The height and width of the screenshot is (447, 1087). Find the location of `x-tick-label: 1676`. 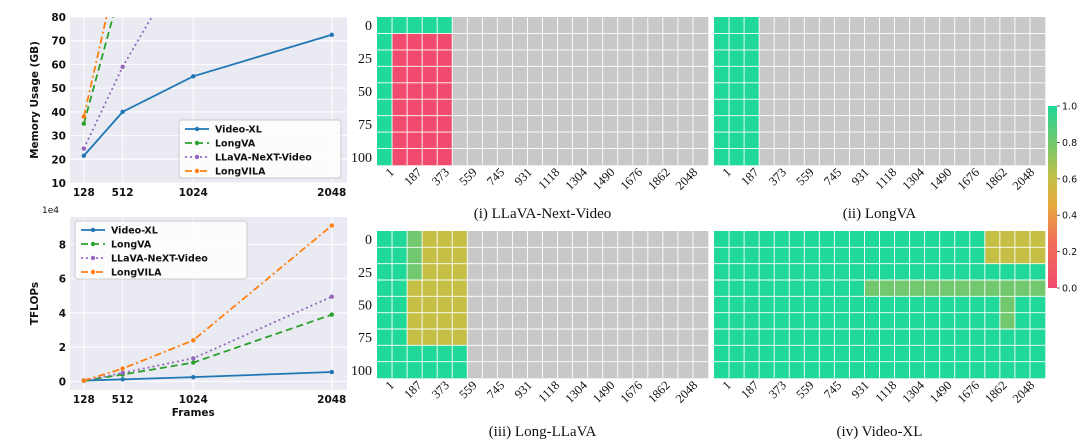

x-tick-label: 1676 is located at coordinates (969, 179).